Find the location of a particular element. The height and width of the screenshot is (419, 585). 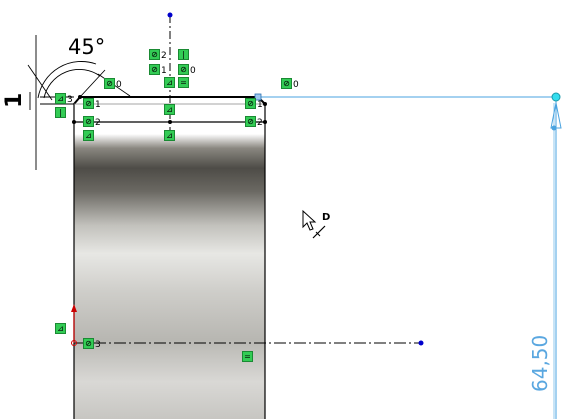

equal-relation-top-symbol: = is located at coordinates (183, 82).